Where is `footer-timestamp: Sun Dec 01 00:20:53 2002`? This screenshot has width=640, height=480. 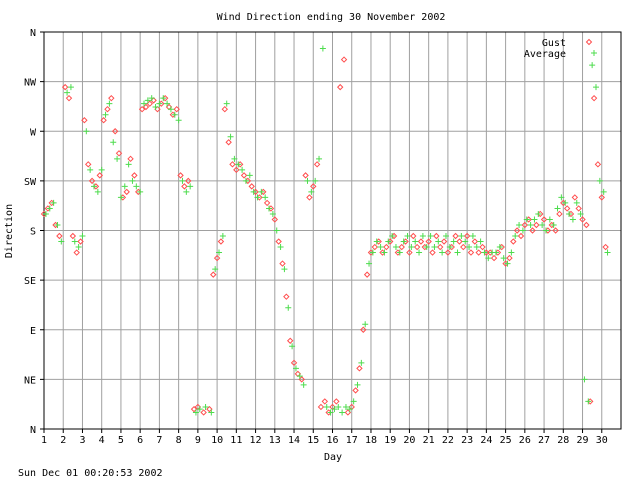
footer-timestamp: Sun Dec 01 00:20:53 2002 is located at coordinates (90, 473).